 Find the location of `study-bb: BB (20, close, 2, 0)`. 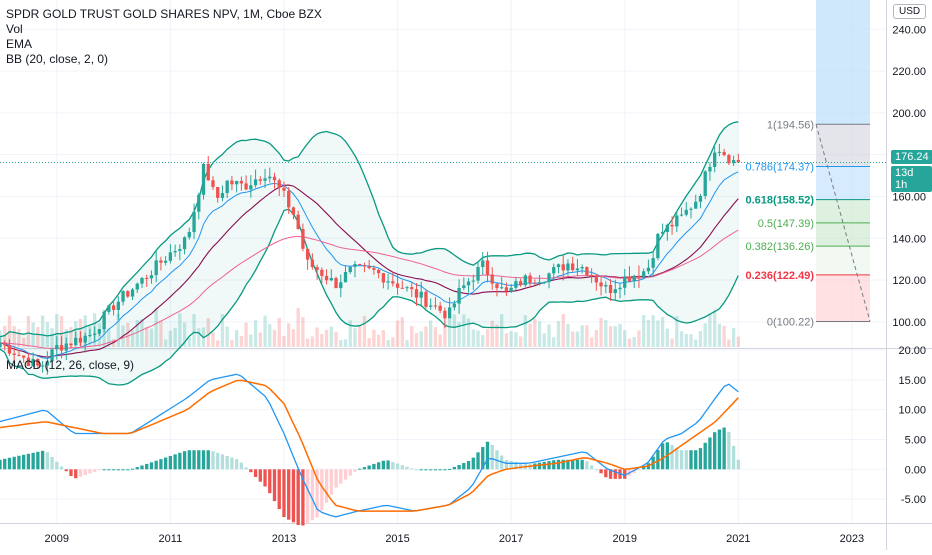

study-bb: BB (20, close, 2, 0) is located at coordinates (57, 59).